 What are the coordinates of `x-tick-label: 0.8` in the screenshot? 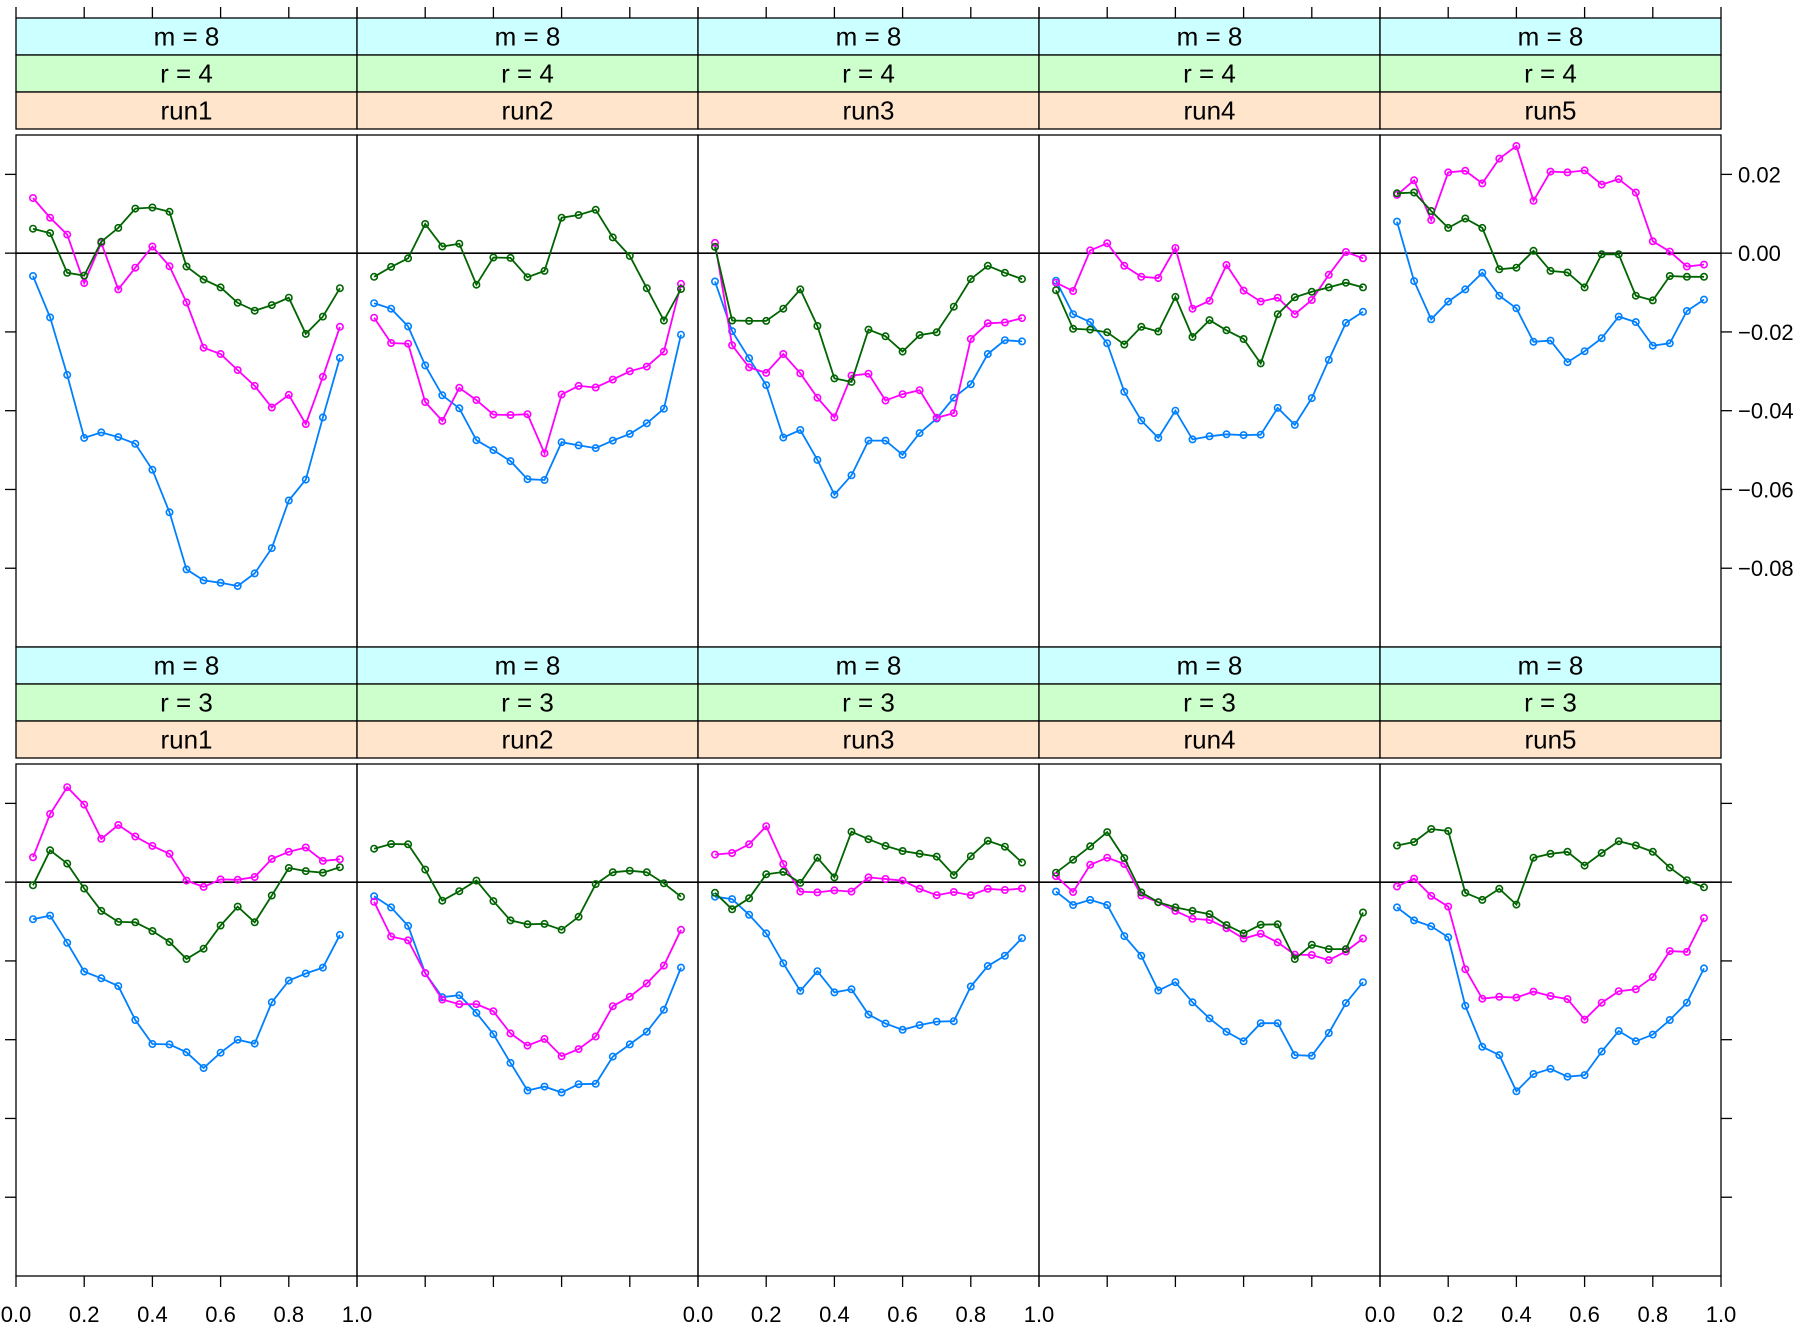 It's located at (1653, 1314).